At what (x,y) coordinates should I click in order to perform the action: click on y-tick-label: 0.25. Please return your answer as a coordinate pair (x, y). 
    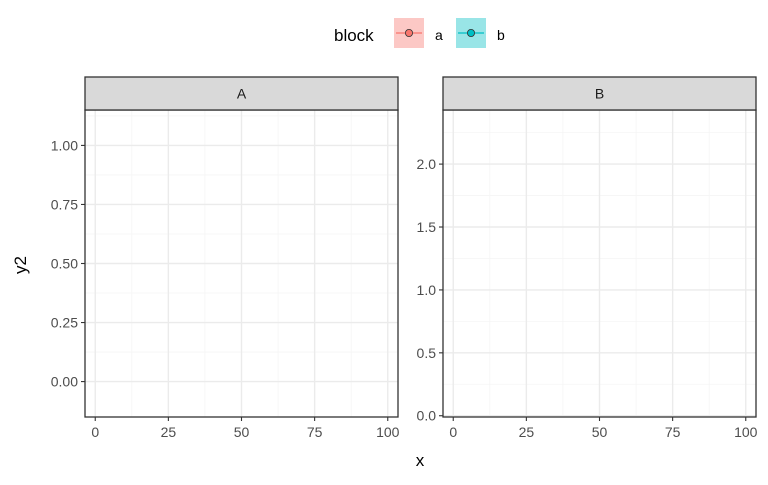
    Looking at the image, I should click on (64, 323).